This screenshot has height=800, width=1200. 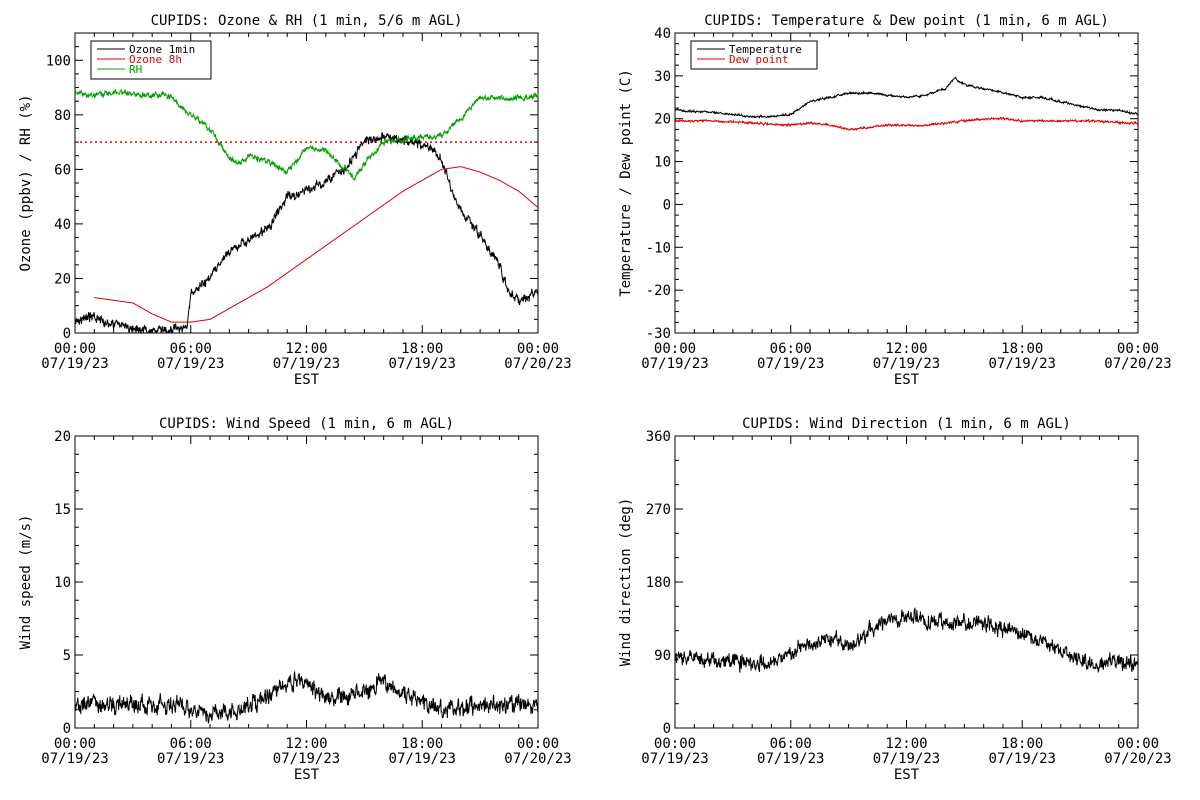 I want to click on y-tick-label: 180, so click(x=658, y=583).